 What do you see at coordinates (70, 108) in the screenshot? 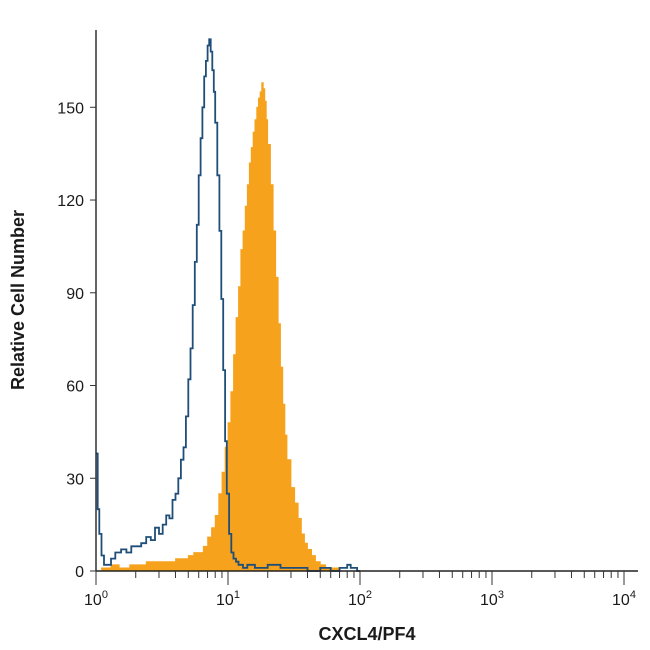
I see `y-tick-label: 150` at bounding box center [70, 108].